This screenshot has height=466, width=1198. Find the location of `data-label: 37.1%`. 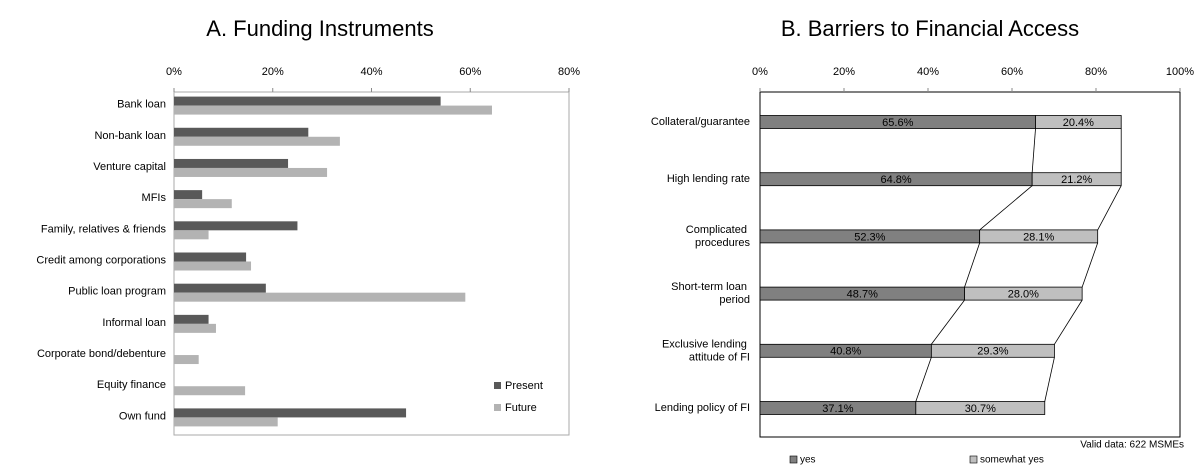

data-label: 37.1% is located at coordinates (837, 409).